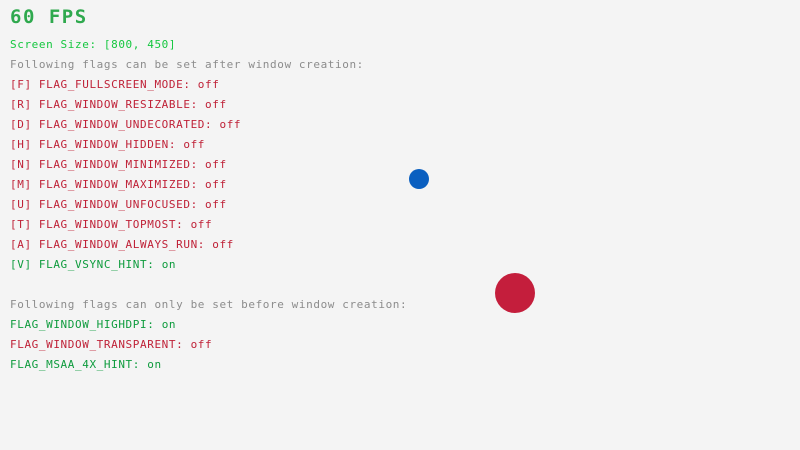 The image size is (800, 450). What do you see at coordinates (122, 204) in the screenshot?
I see `flag-name: FLAG_WINDOW_UNFOCUSED:` at bounding box center [122, 204].